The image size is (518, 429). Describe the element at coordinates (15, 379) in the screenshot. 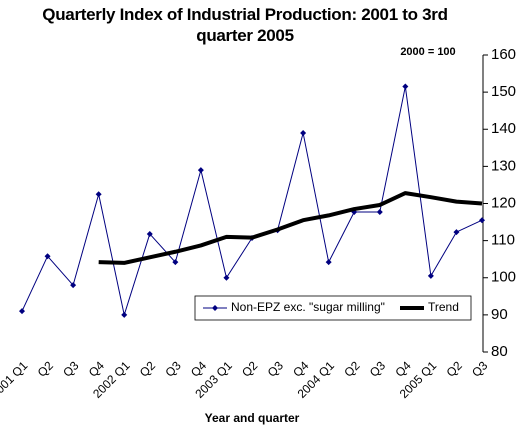

I see `x-tick-label: 2001 Q1` at that location.